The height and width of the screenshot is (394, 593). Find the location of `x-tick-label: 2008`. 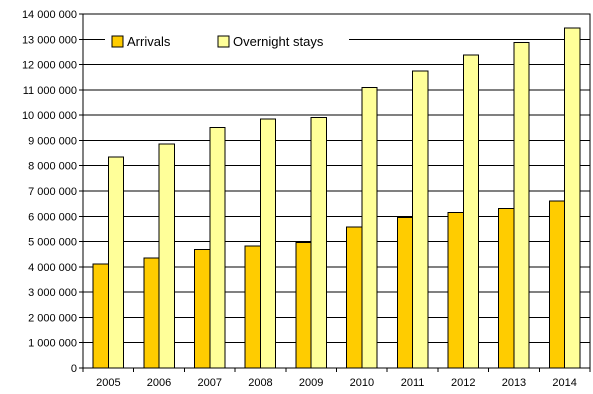

x-tick-label: 2008 is located at coordinates (260, 383).